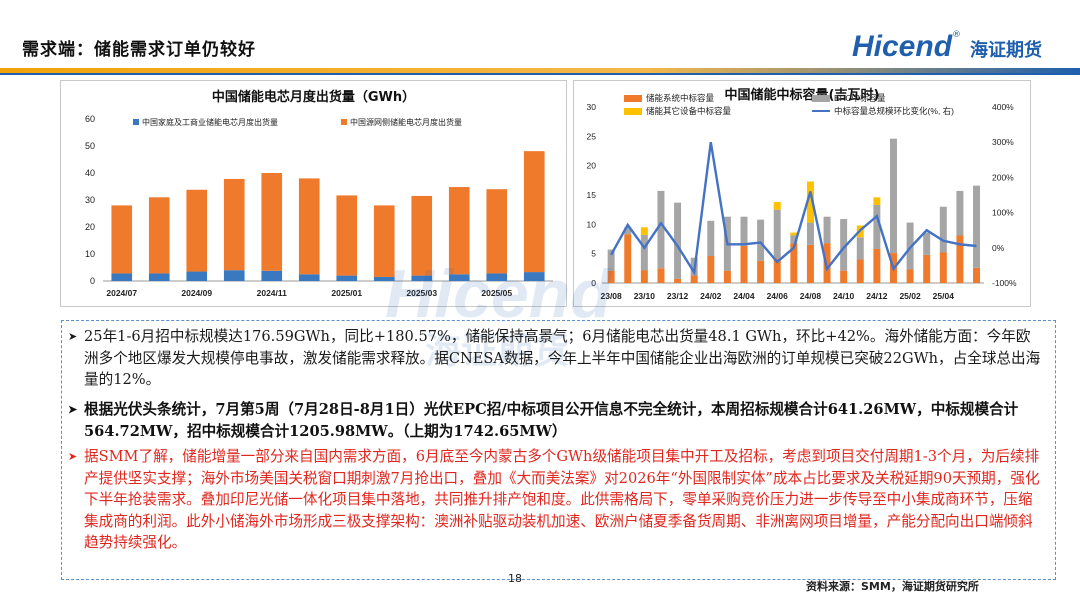 The width and height of the screenshot is (1080, 607). What do you see at coordinates (515, 578) in the screenshot?
I see `page-number: 18` at bounding box center [515, 578].